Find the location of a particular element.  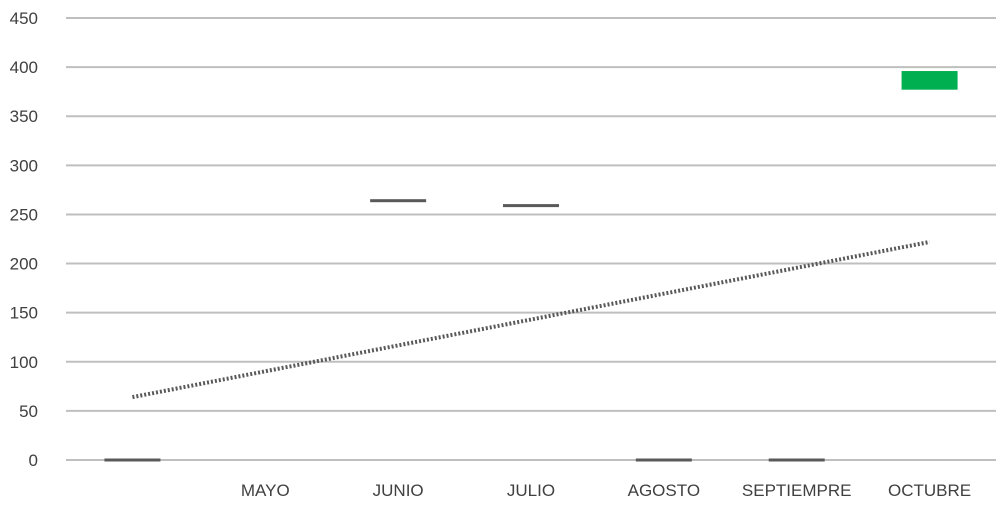

bar-SEPTIEMPRE is located at coordinates (796, 460).